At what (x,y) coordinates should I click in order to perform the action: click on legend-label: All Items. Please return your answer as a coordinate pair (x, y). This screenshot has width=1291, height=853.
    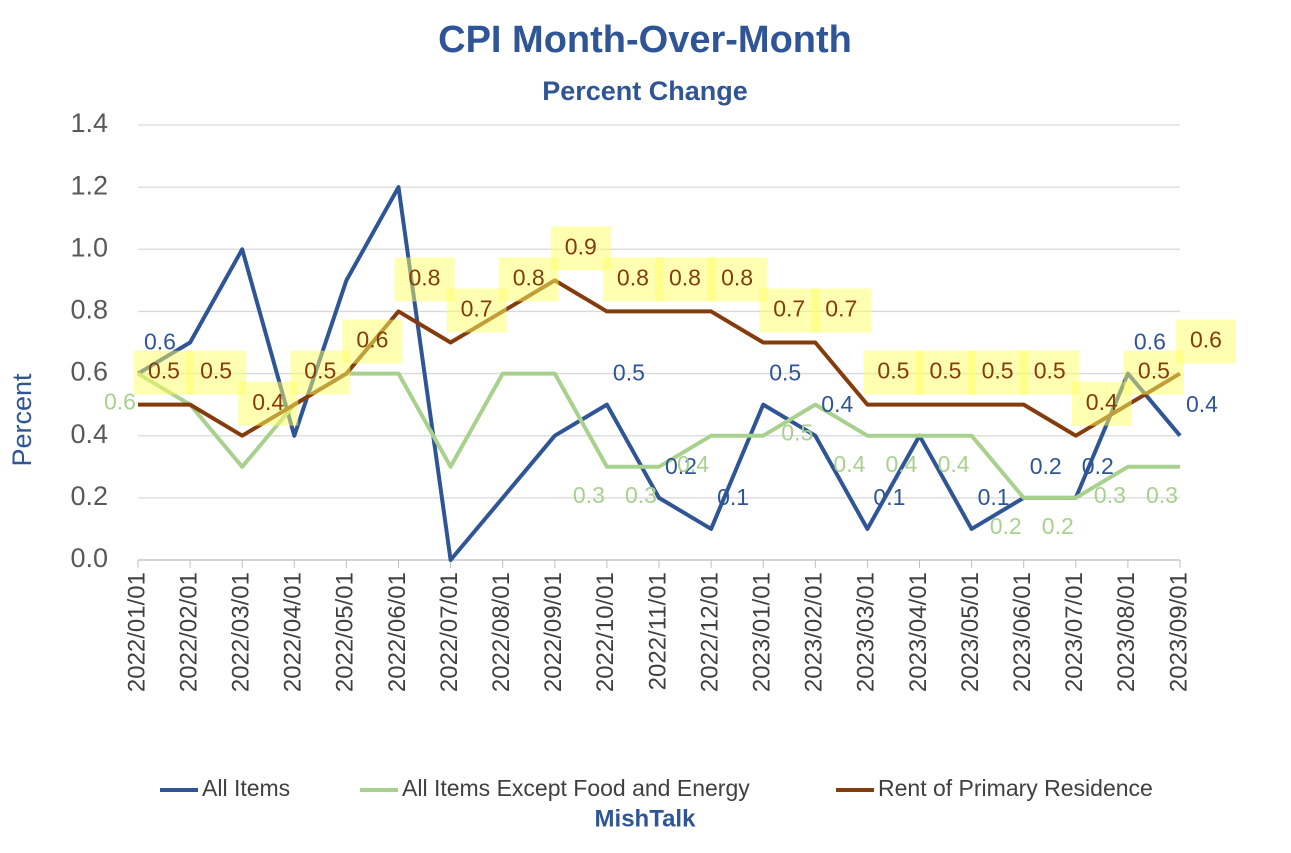
    Looking at the image, I should click on (246, 788).